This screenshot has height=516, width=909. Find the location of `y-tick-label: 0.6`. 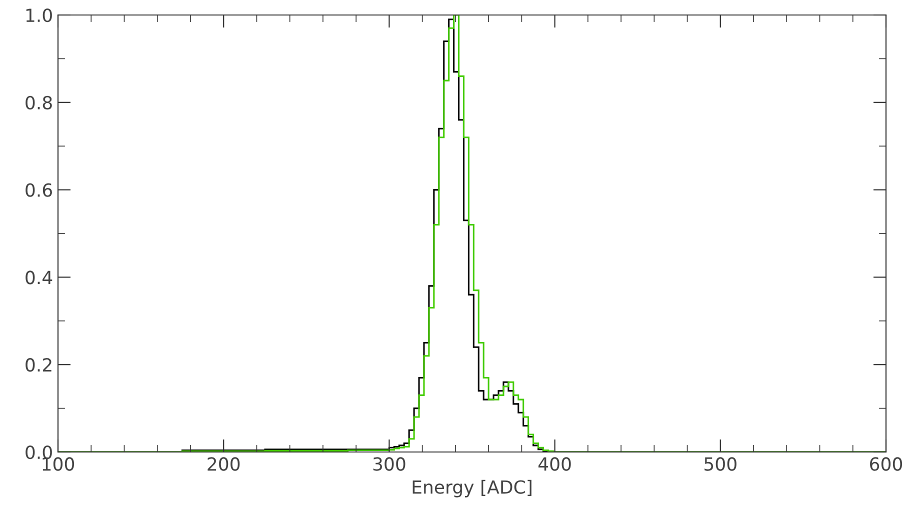

y-tick-label: 0.6 is located at coordinates (39, 190).